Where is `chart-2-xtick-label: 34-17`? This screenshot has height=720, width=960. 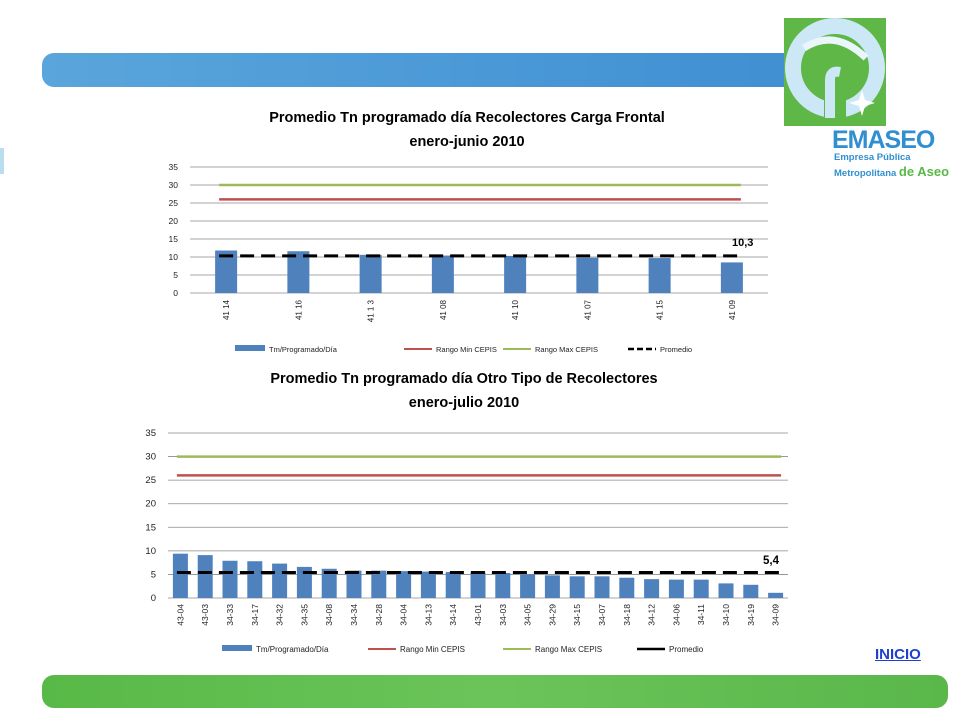 chart-2-xtick-label: 34-17 is located at coordinates (255, 615).